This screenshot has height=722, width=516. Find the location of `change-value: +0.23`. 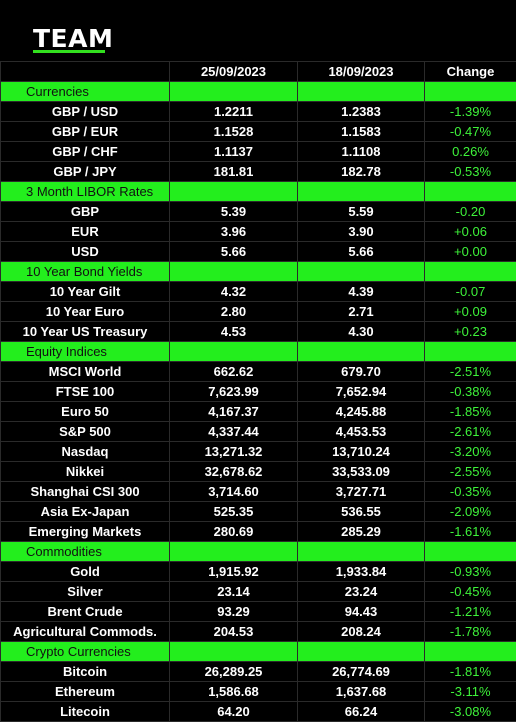

change-value: +0.23 is located at coordinates (470, 332).